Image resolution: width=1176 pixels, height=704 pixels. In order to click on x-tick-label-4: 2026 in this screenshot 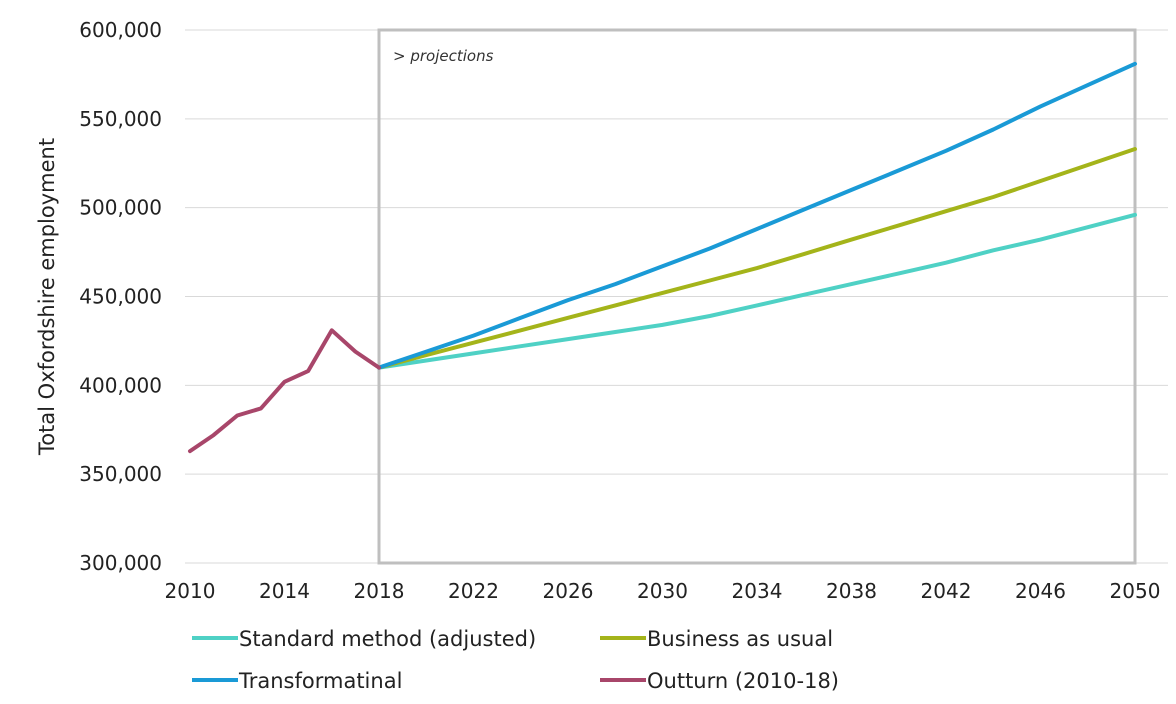, I will do `click(568, 591)`.